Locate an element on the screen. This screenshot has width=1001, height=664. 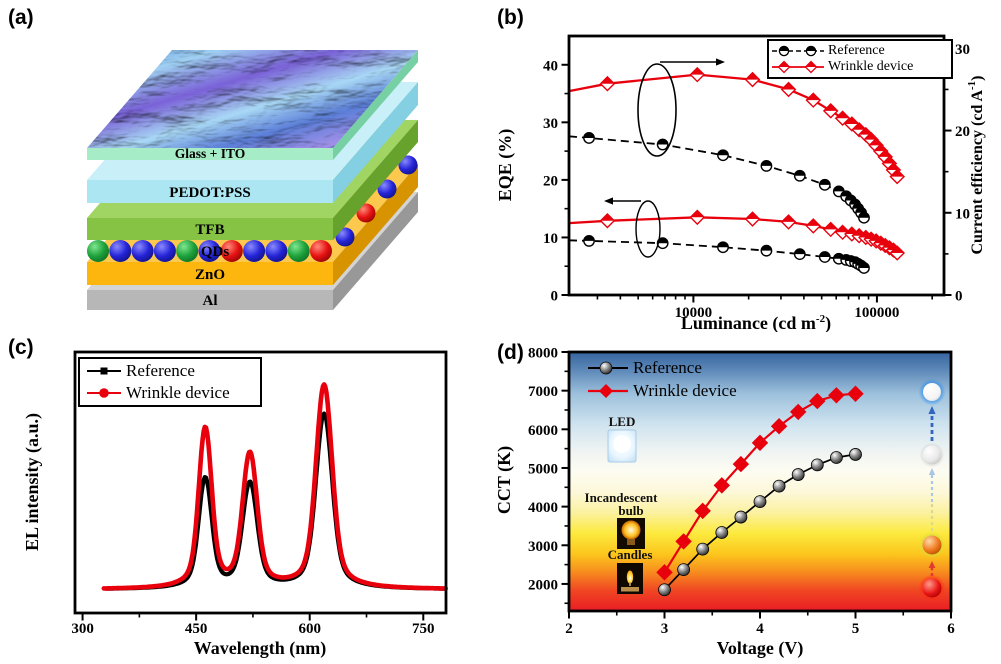
svg-text: 3 is located at coordinates (665, 629).